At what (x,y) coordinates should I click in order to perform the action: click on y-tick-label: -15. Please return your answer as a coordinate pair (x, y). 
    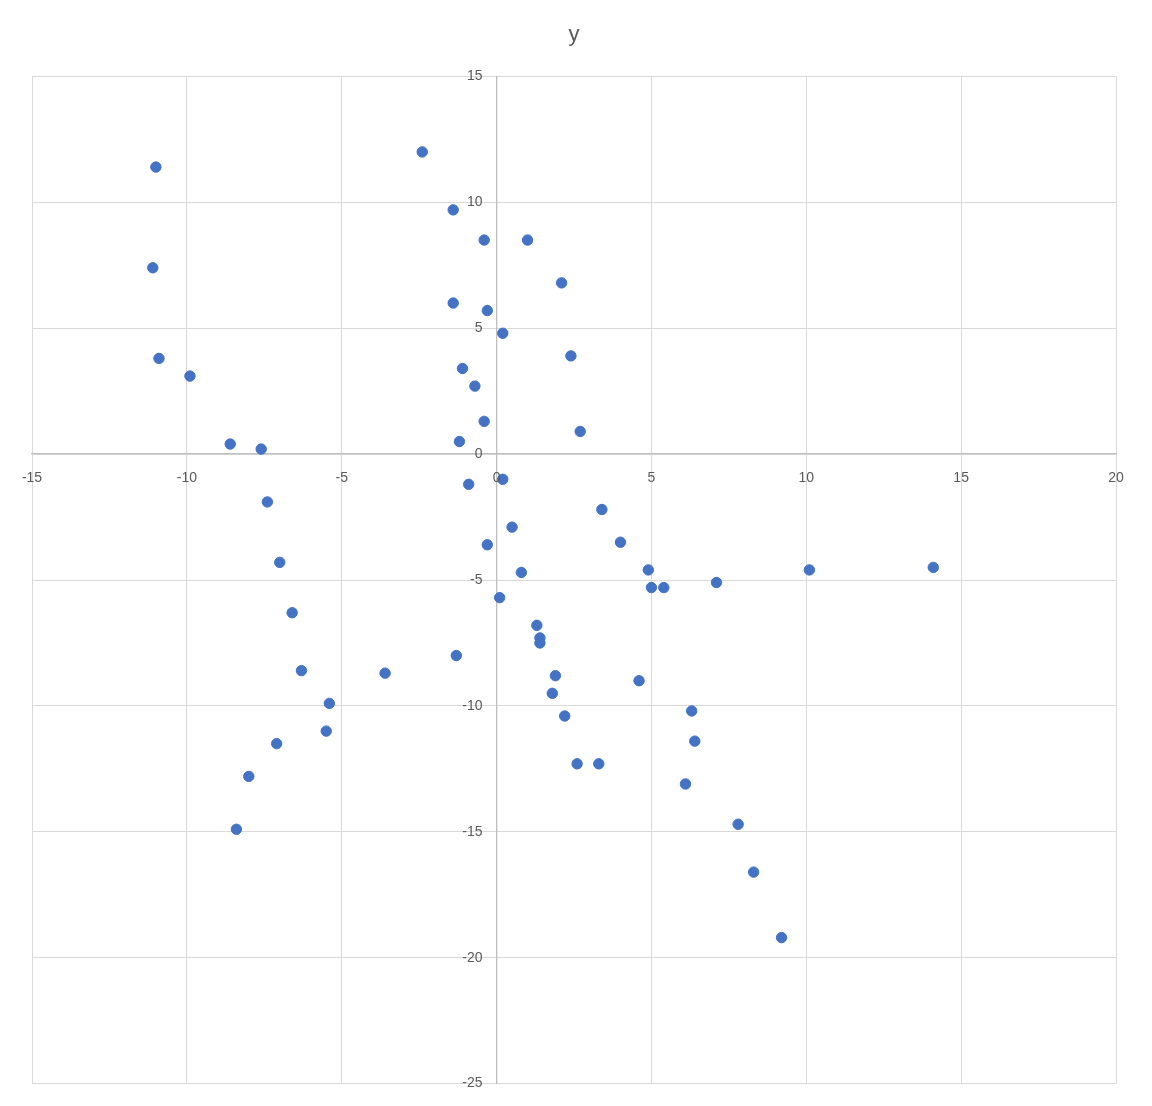
    Looking at the image, I should click on (472, 830).